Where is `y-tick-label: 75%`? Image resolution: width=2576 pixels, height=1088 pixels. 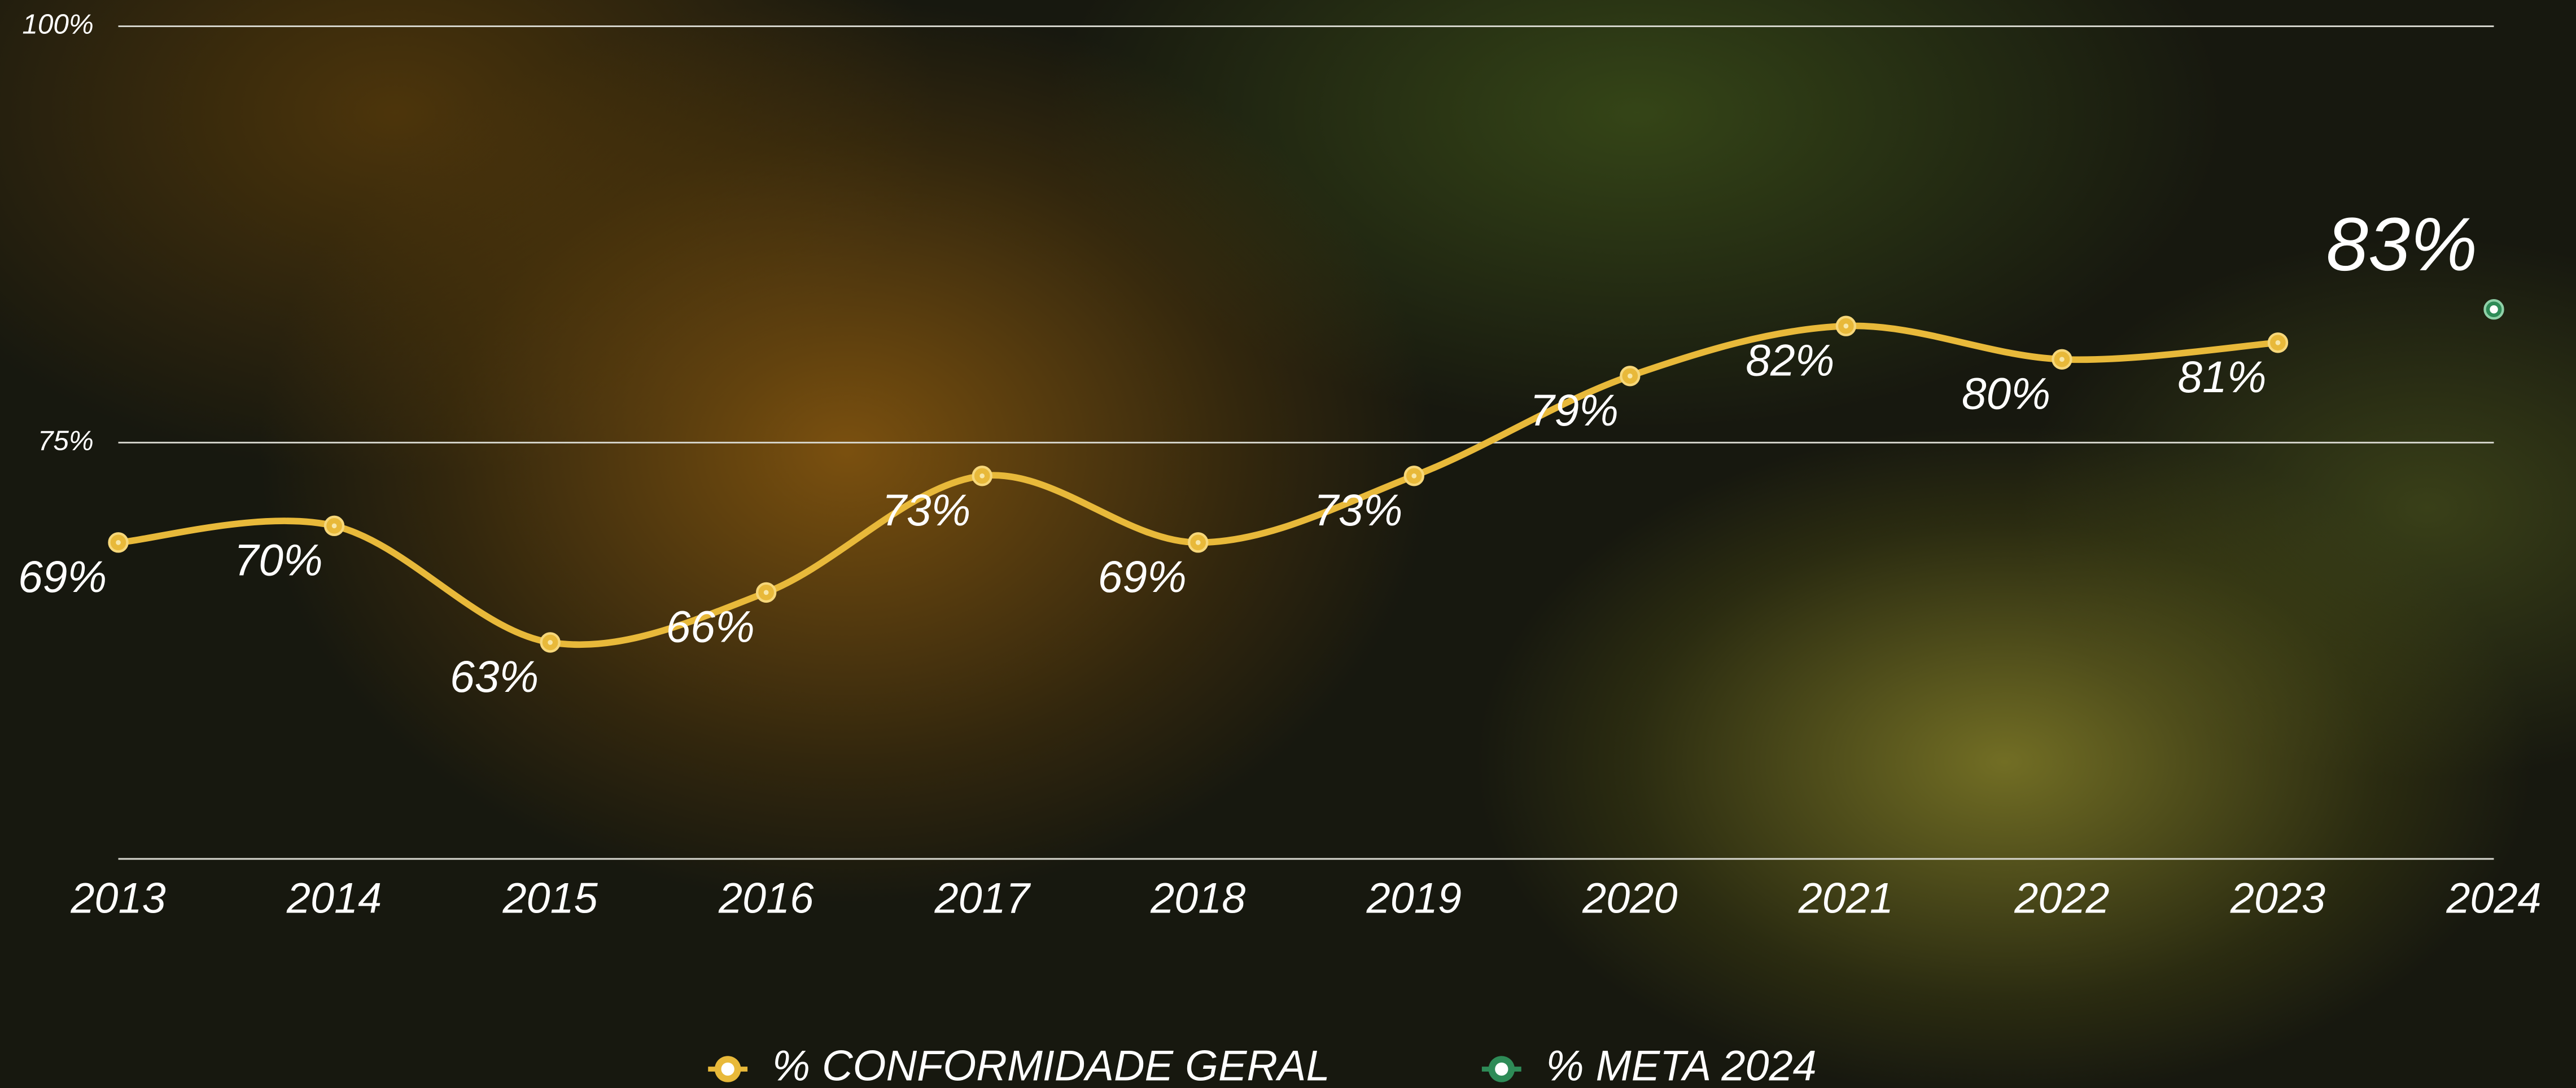
y-tick-label: 75% is located at coordinates (66, 440).